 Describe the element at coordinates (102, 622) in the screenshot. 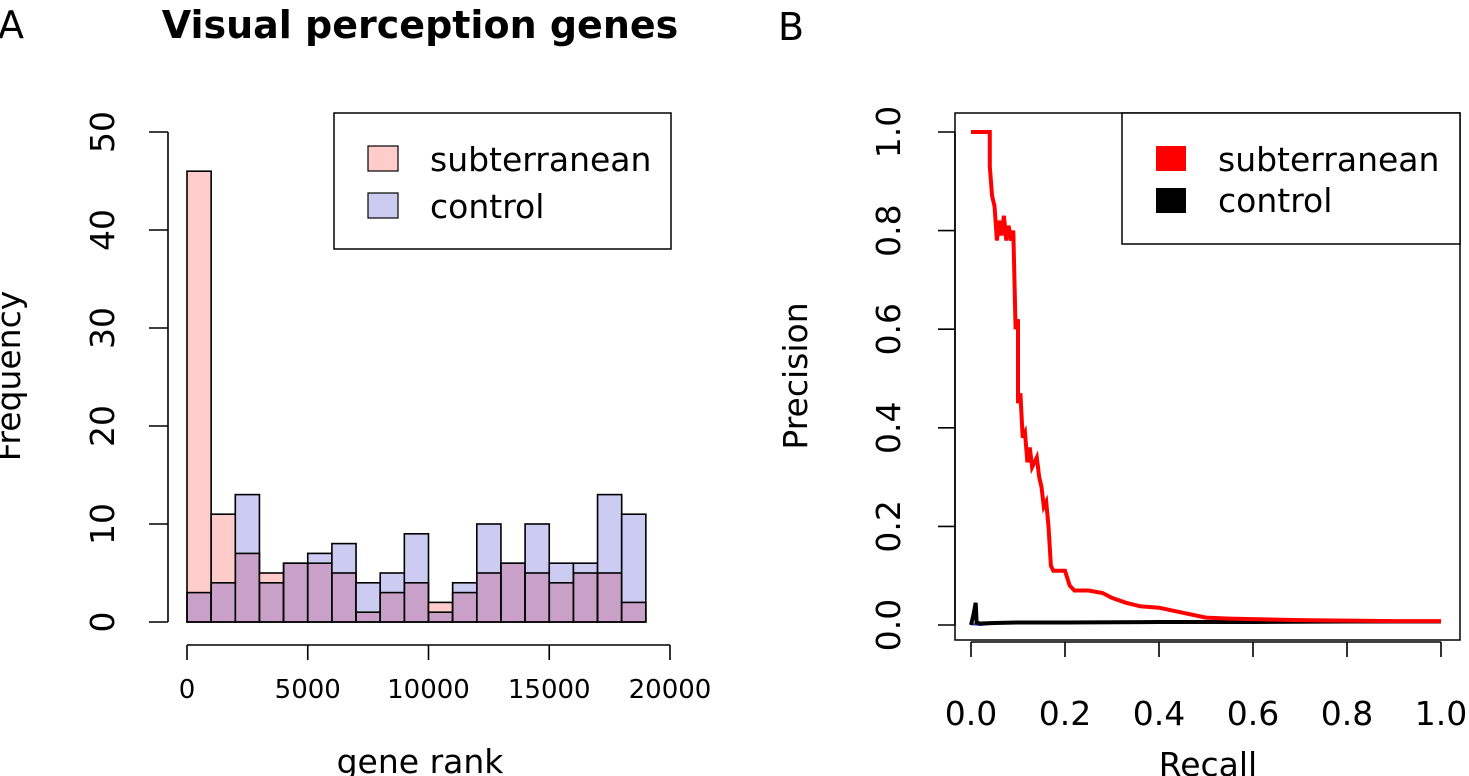

I see `y-tick-label: 0` at that location.